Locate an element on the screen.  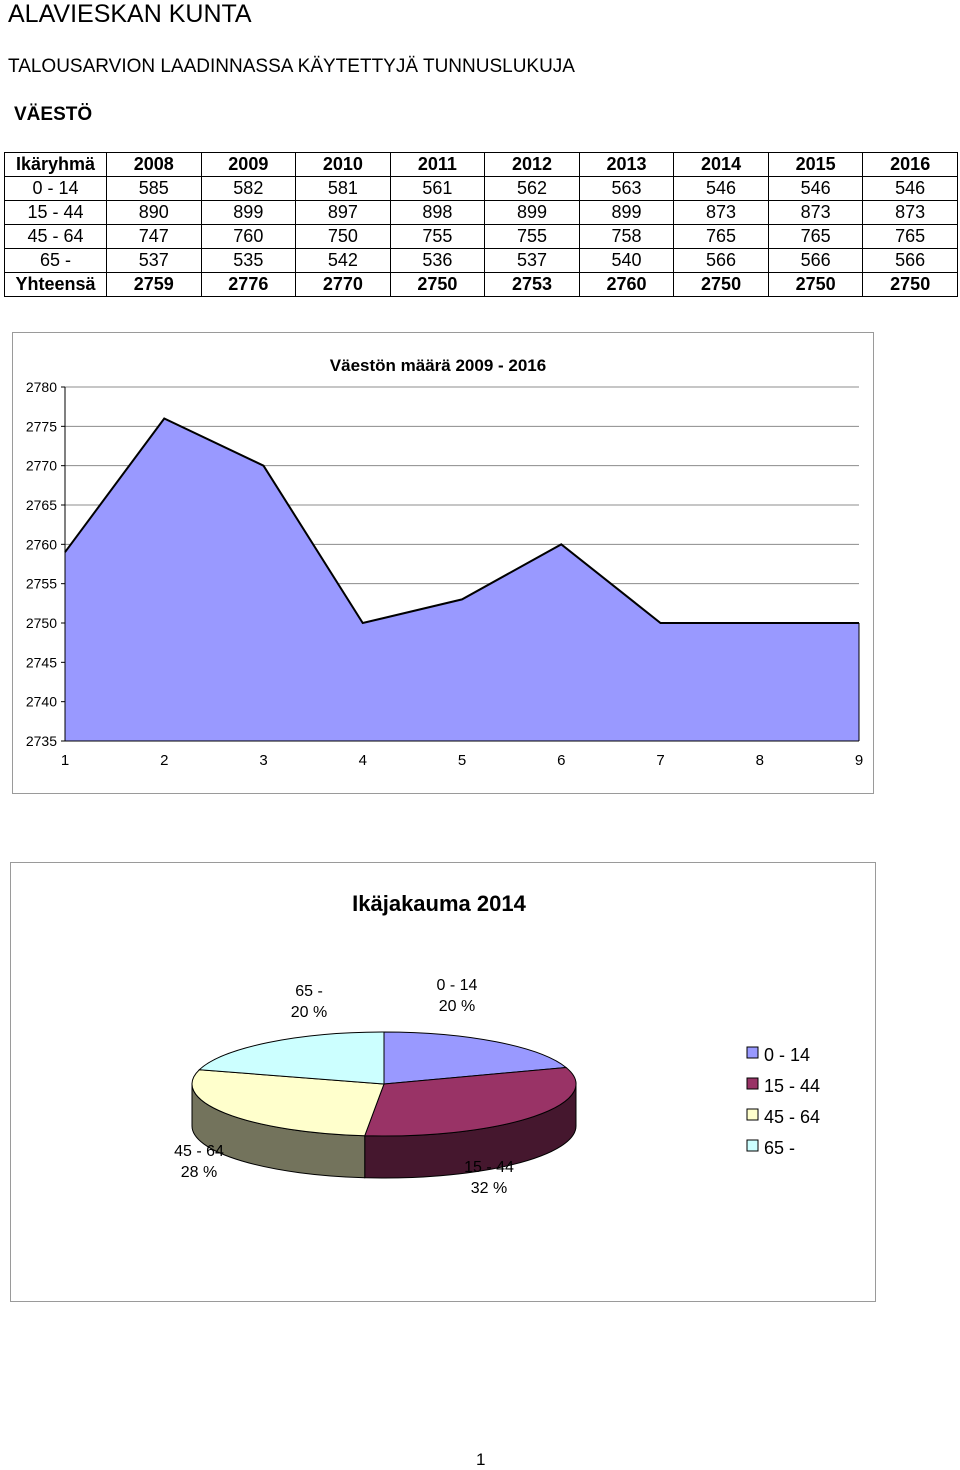
x-tick-label: 1 is located at coordinates (65, 760).